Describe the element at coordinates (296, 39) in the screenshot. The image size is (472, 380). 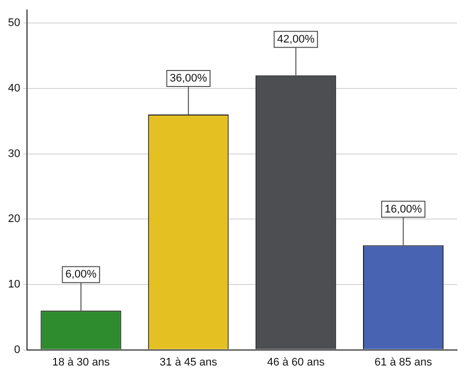
I see `data-label: 42,00%` at that location.